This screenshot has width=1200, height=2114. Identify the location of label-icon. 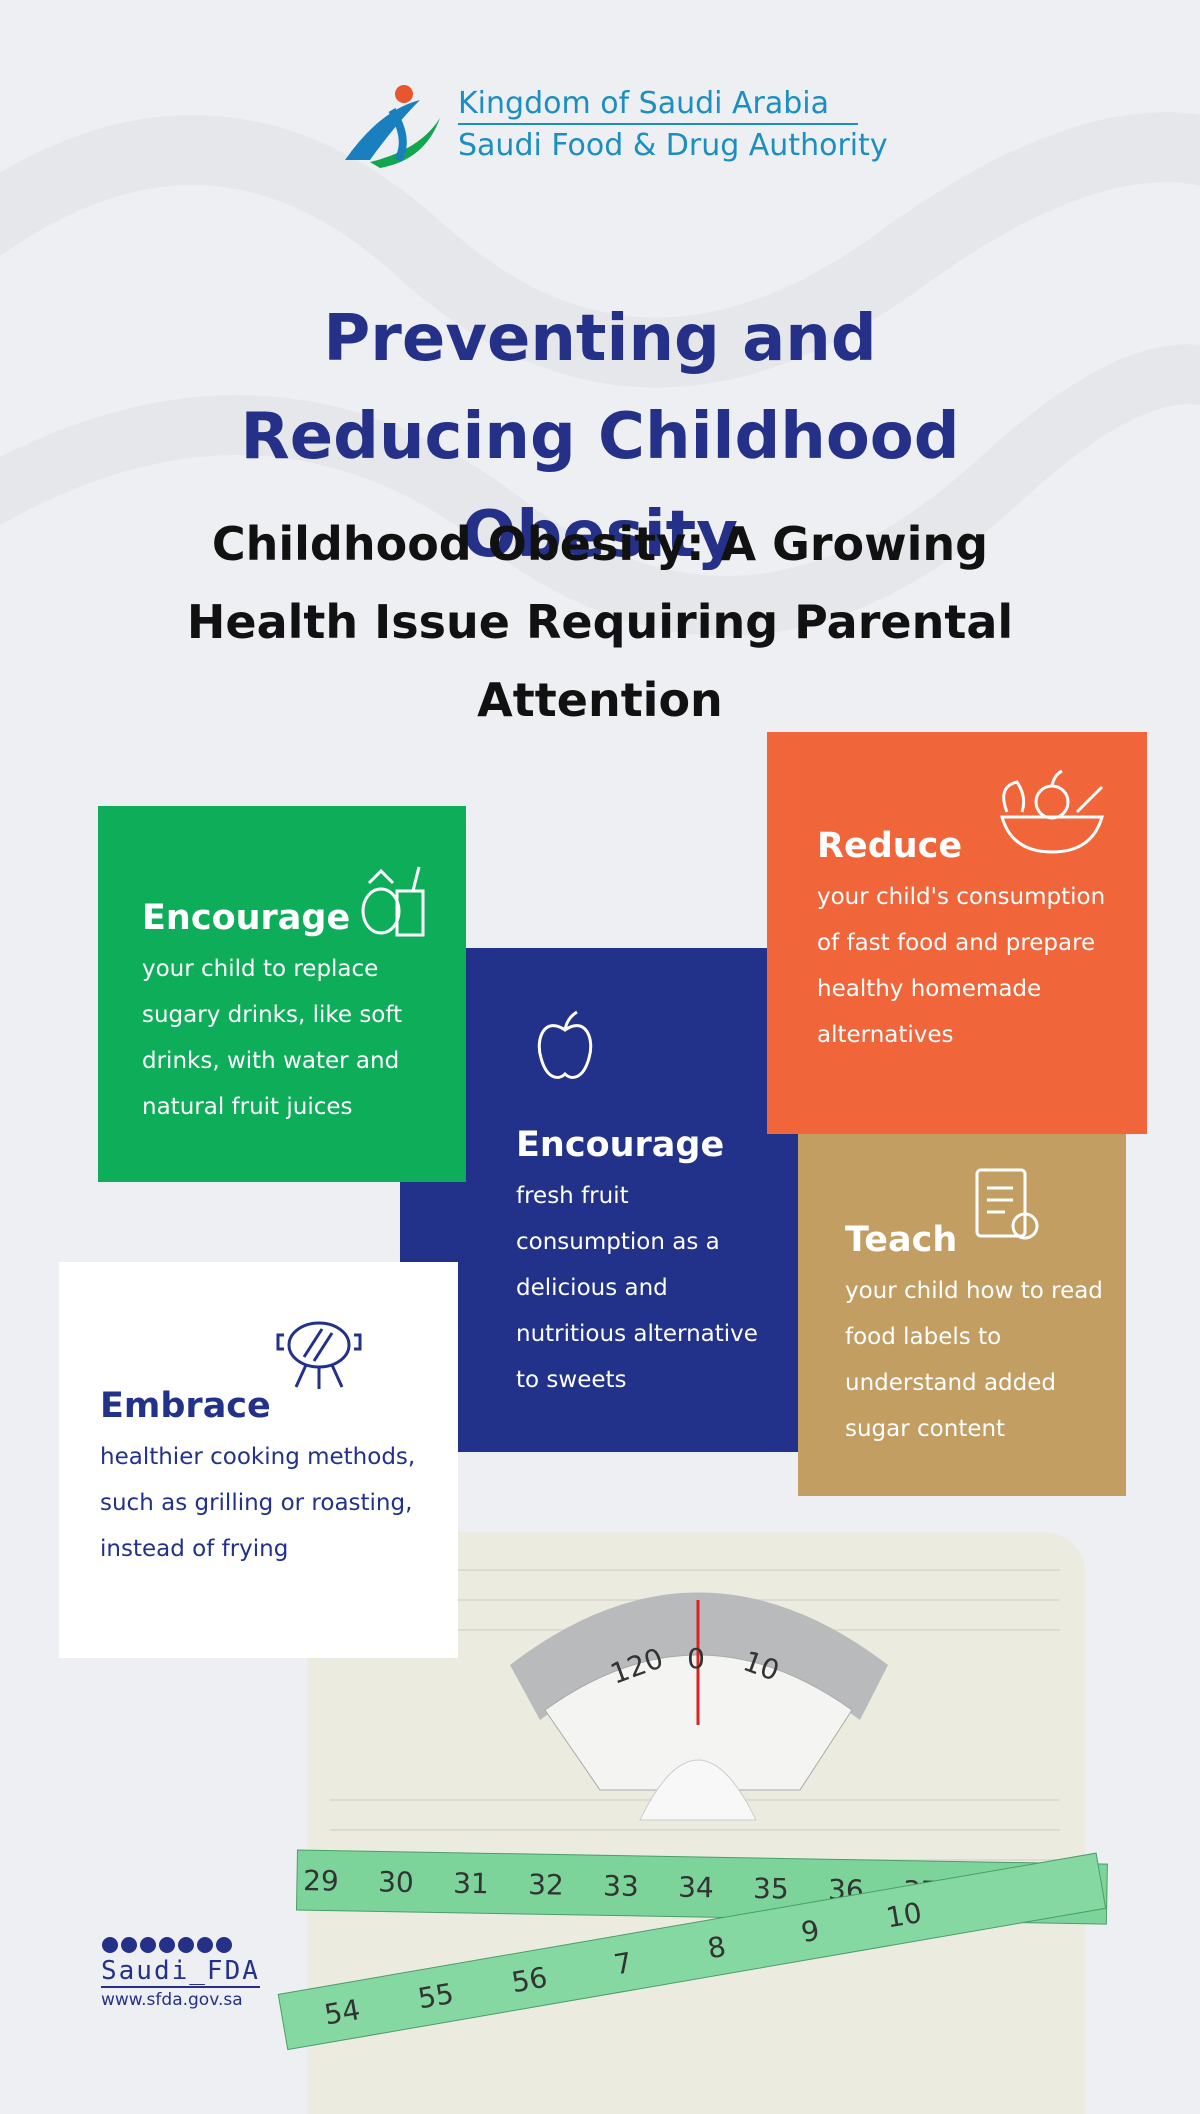
(1007, 1204).